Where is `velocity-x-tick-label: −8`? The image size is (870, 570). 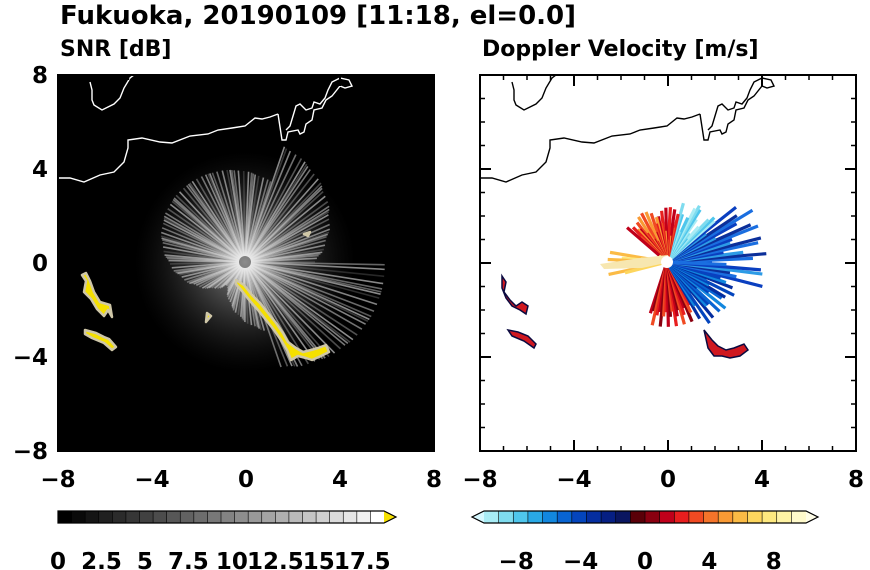
velocity-x-tick-label: −8 is located at coordinates (479, 480).